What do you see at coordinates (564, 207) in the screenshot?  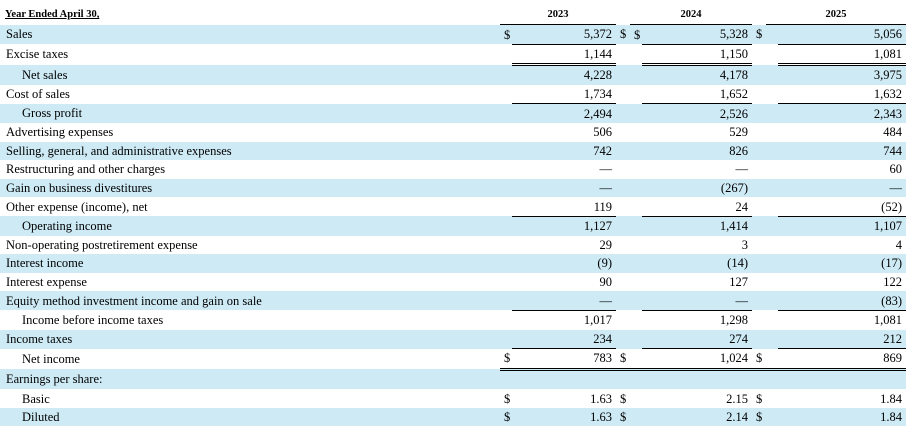 I see `cell-value: 119` at bounding box center [564, 207].